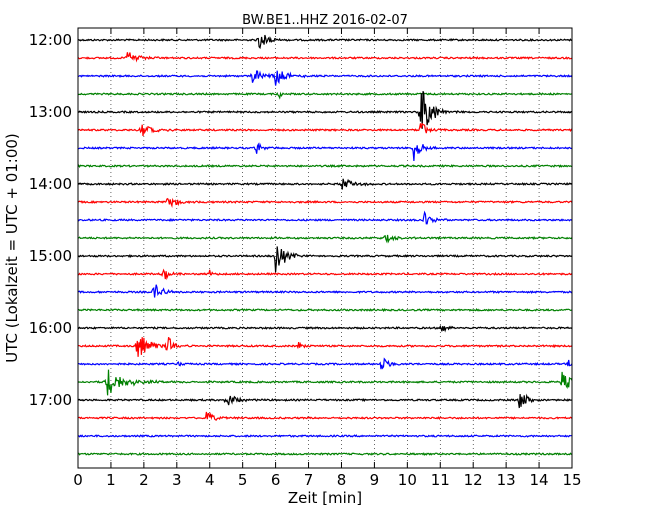  What do you see at coordinates (177, 480) in the screenshot?
I see `x-tick-label: 3` at bounding box center [177, 480].